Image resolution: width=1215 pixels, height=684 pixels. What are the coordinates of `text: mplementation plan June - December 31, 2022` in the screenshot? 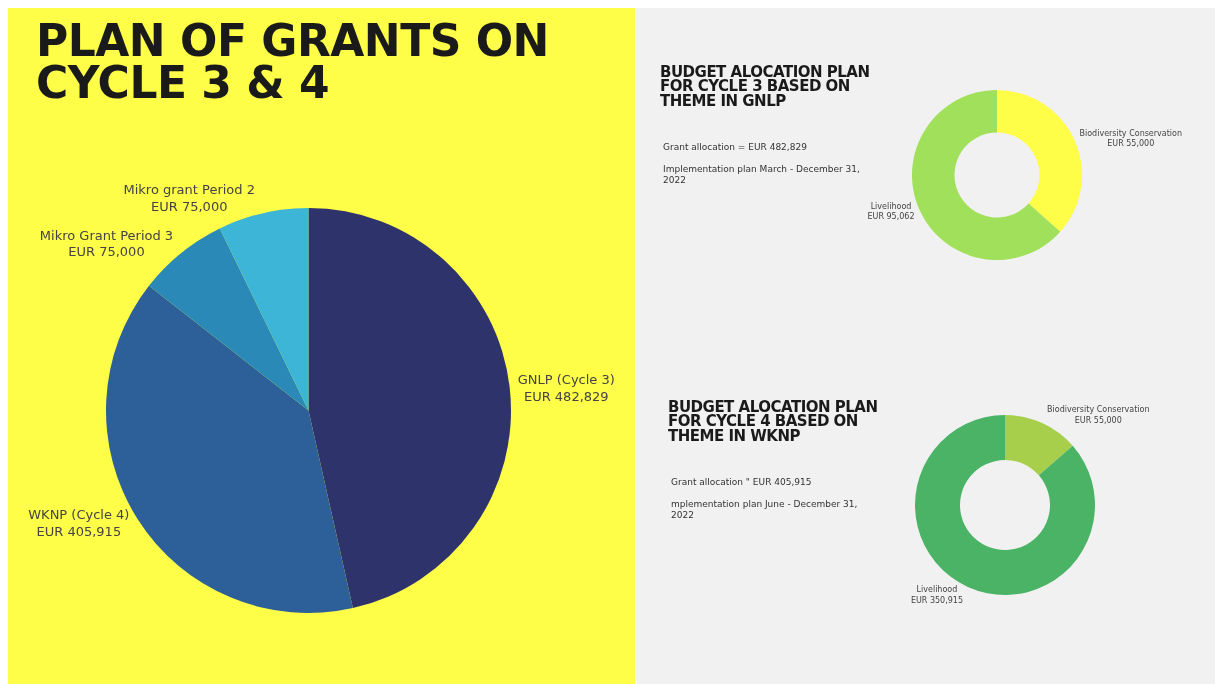 It's located at (765, 510).